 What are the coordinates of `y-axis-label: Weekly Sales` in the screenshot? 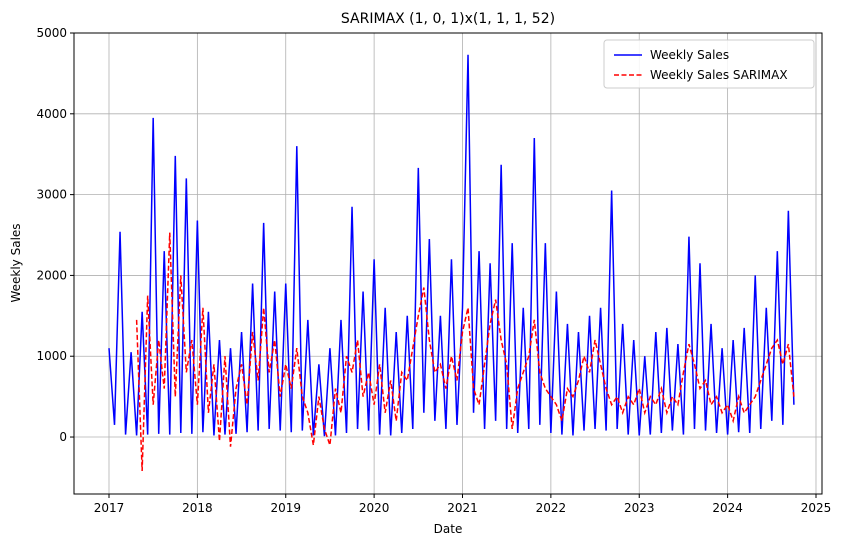 It's located at (16, 262).